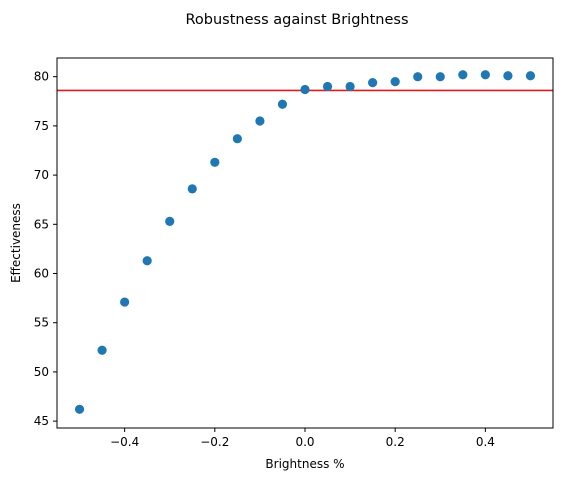  Describe the element at coordinates (395, 442) in the screenshot. I see `x-tick-label: 0.2` at that location.